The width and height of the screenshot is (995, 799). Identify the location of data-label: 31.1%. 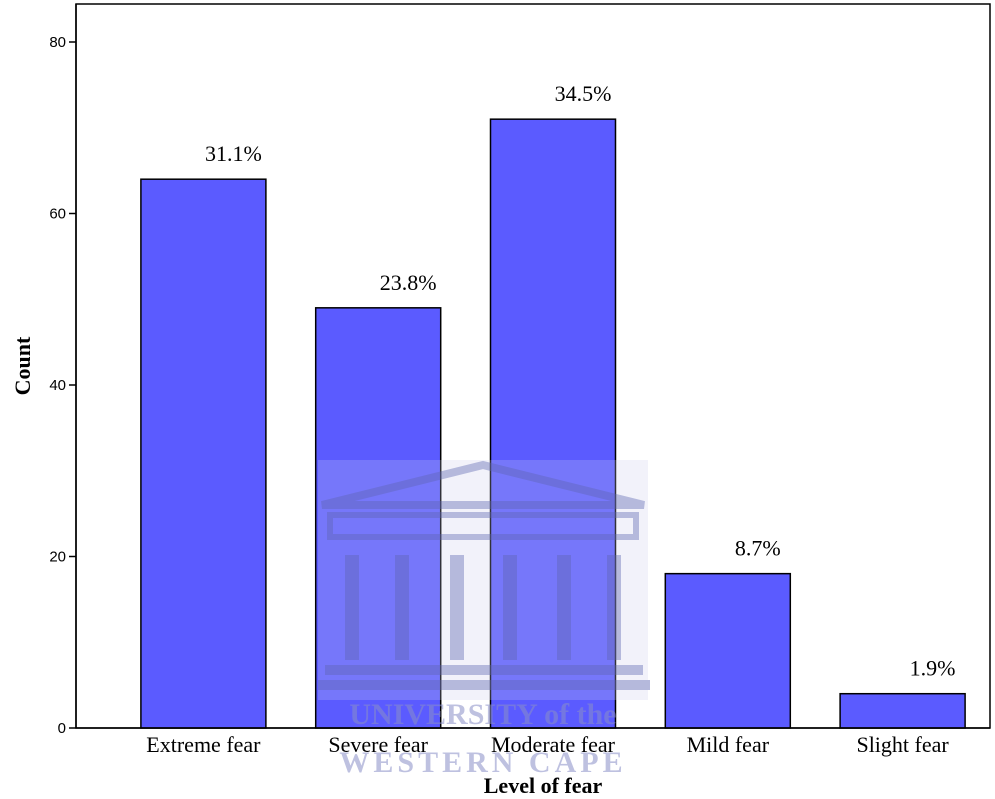
(233, 153).